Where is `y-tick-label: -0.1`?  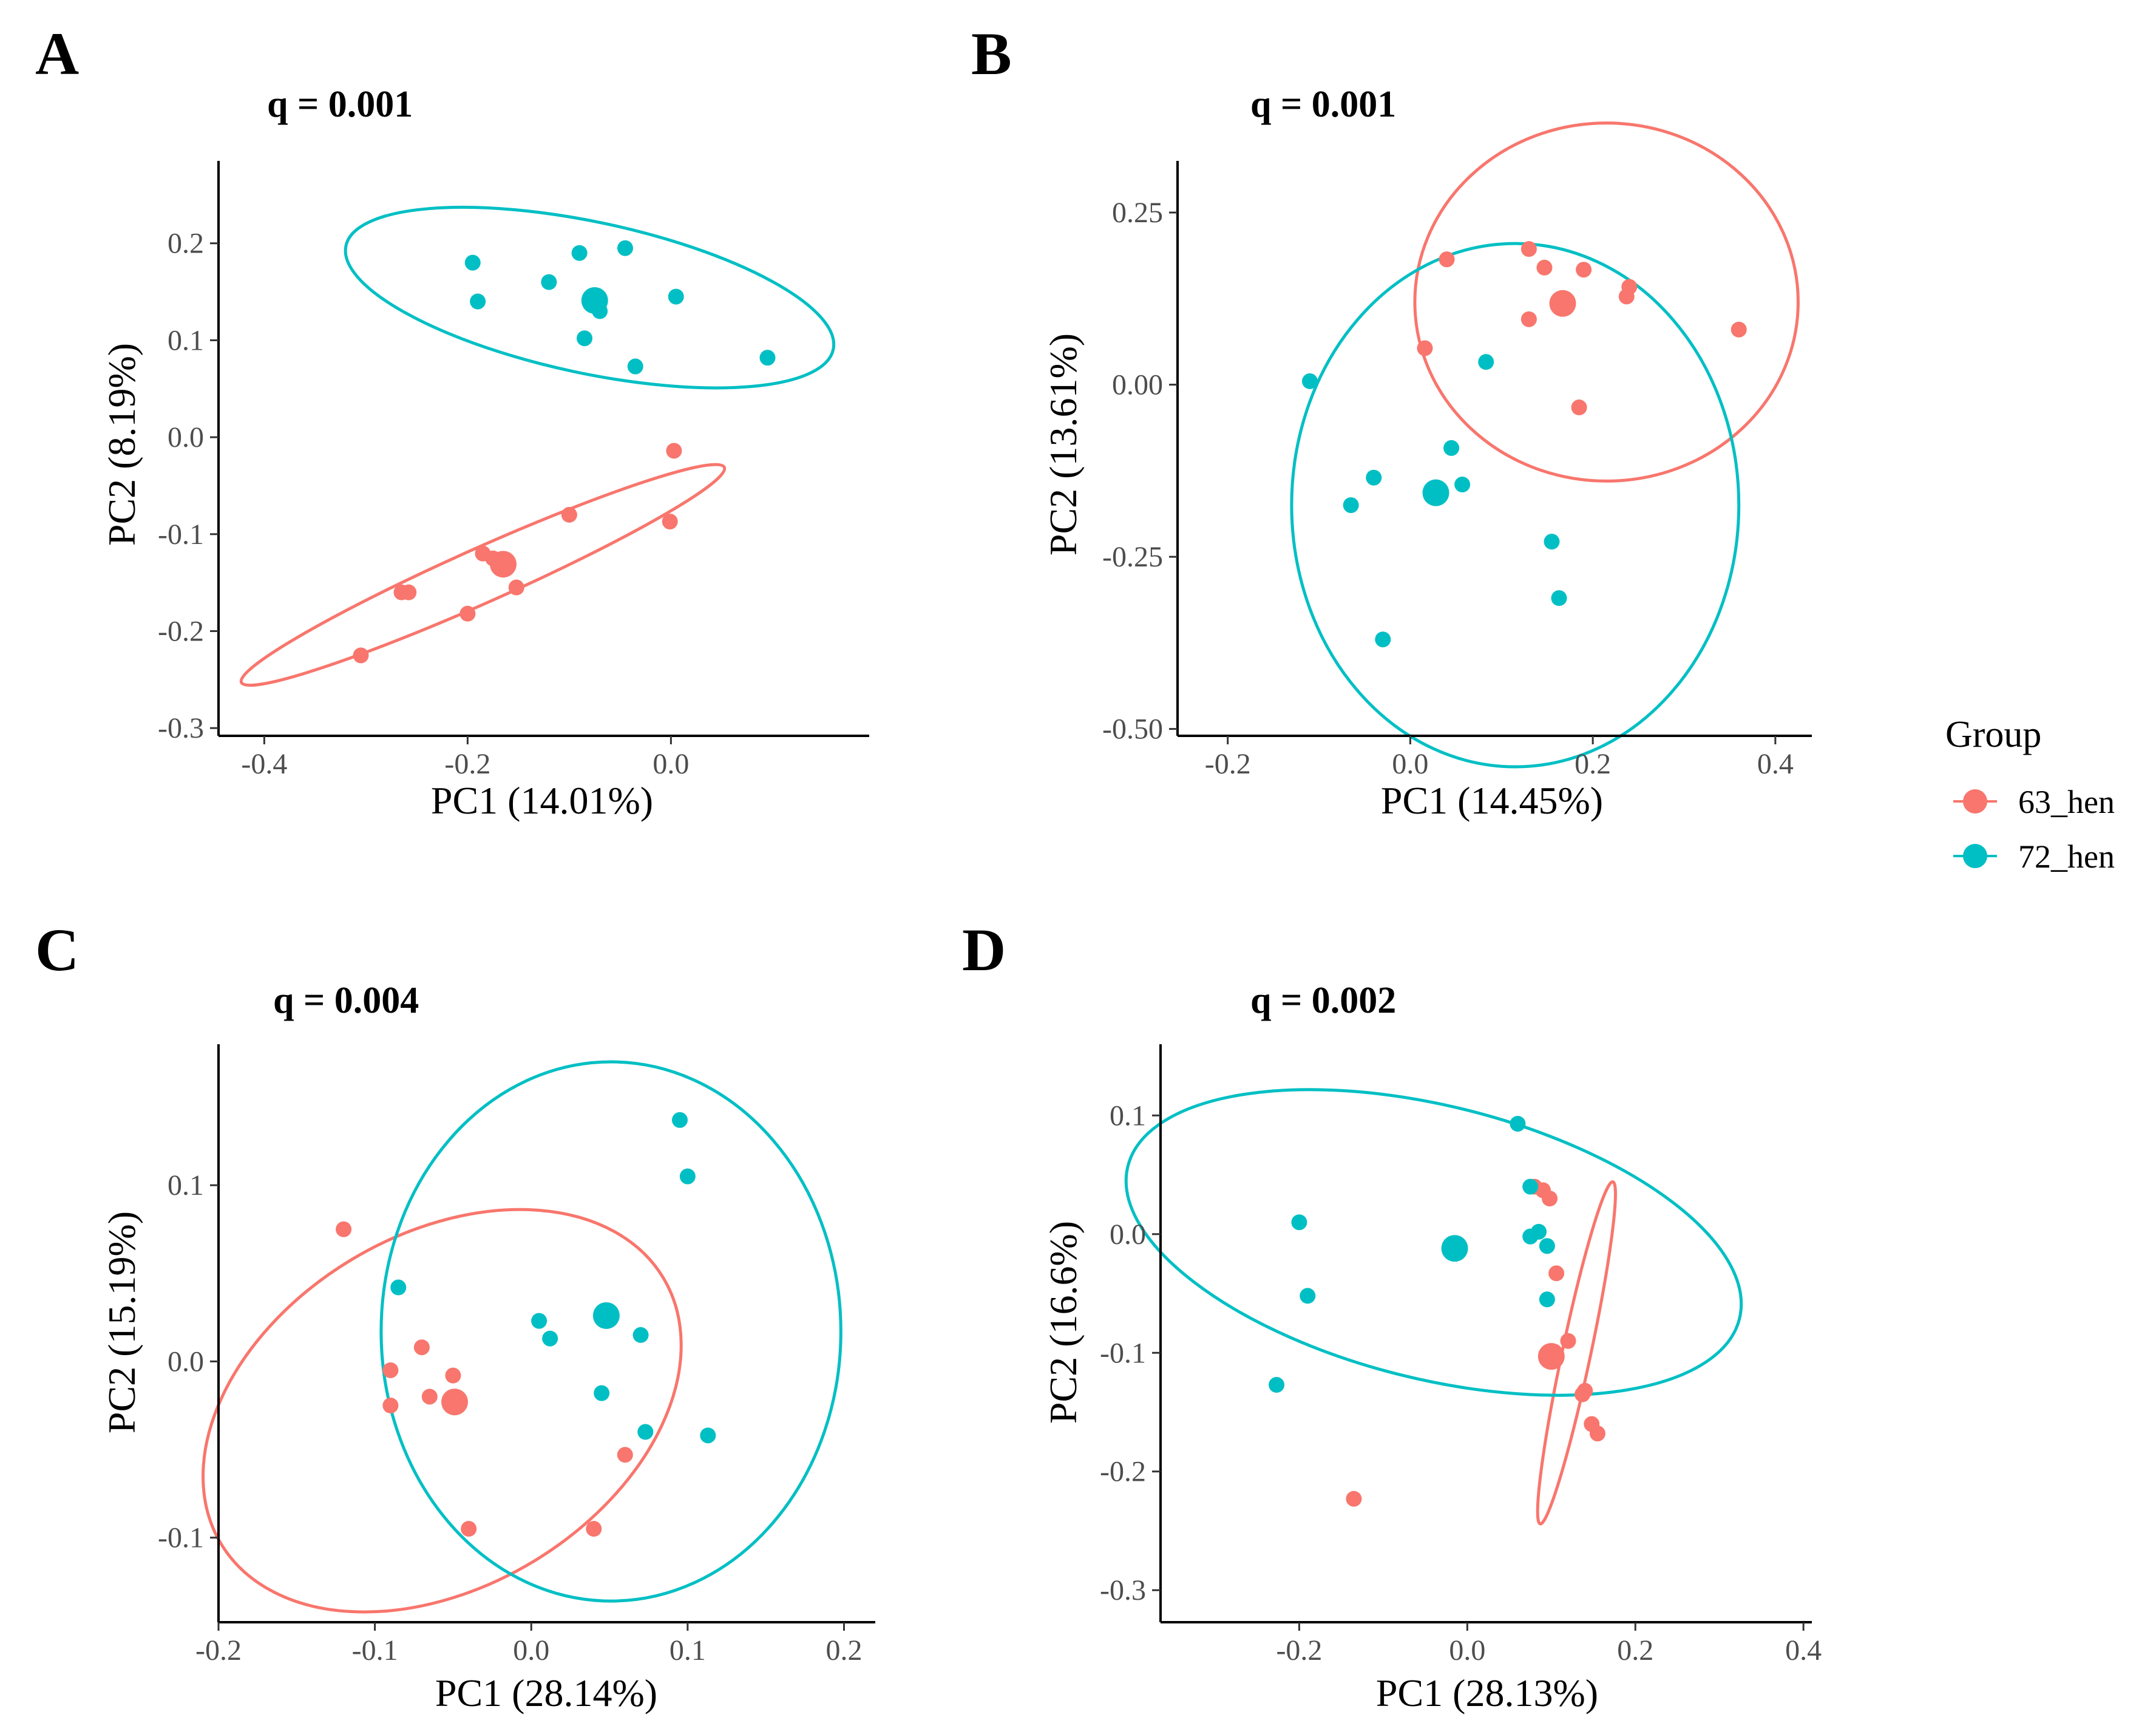
y-tick-label: -0.1 is located at coordinates (181, 534).